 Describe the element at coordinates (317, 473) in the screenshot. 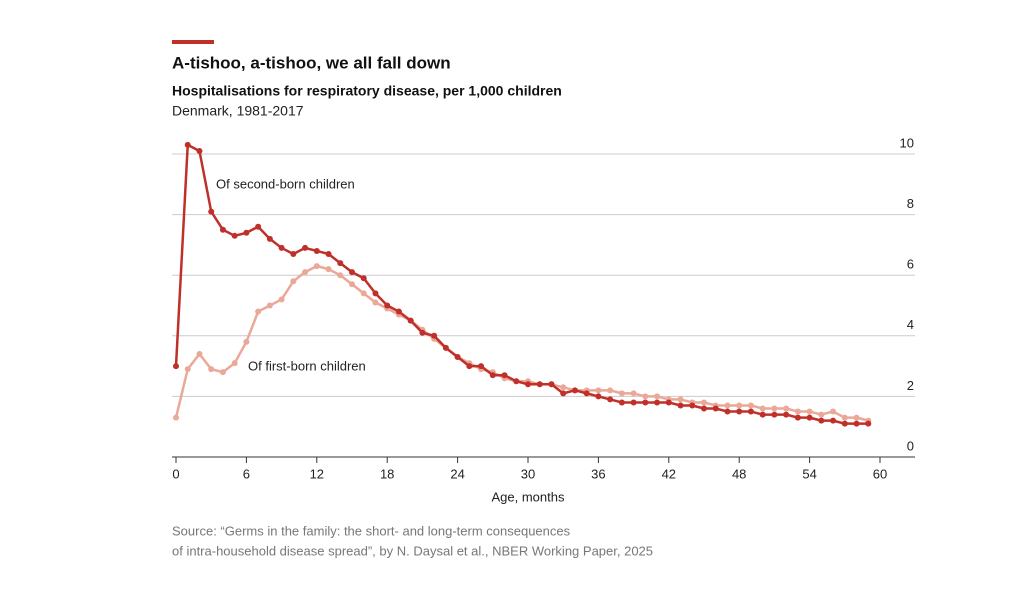

I see `x-tick-label: 12` at that location.